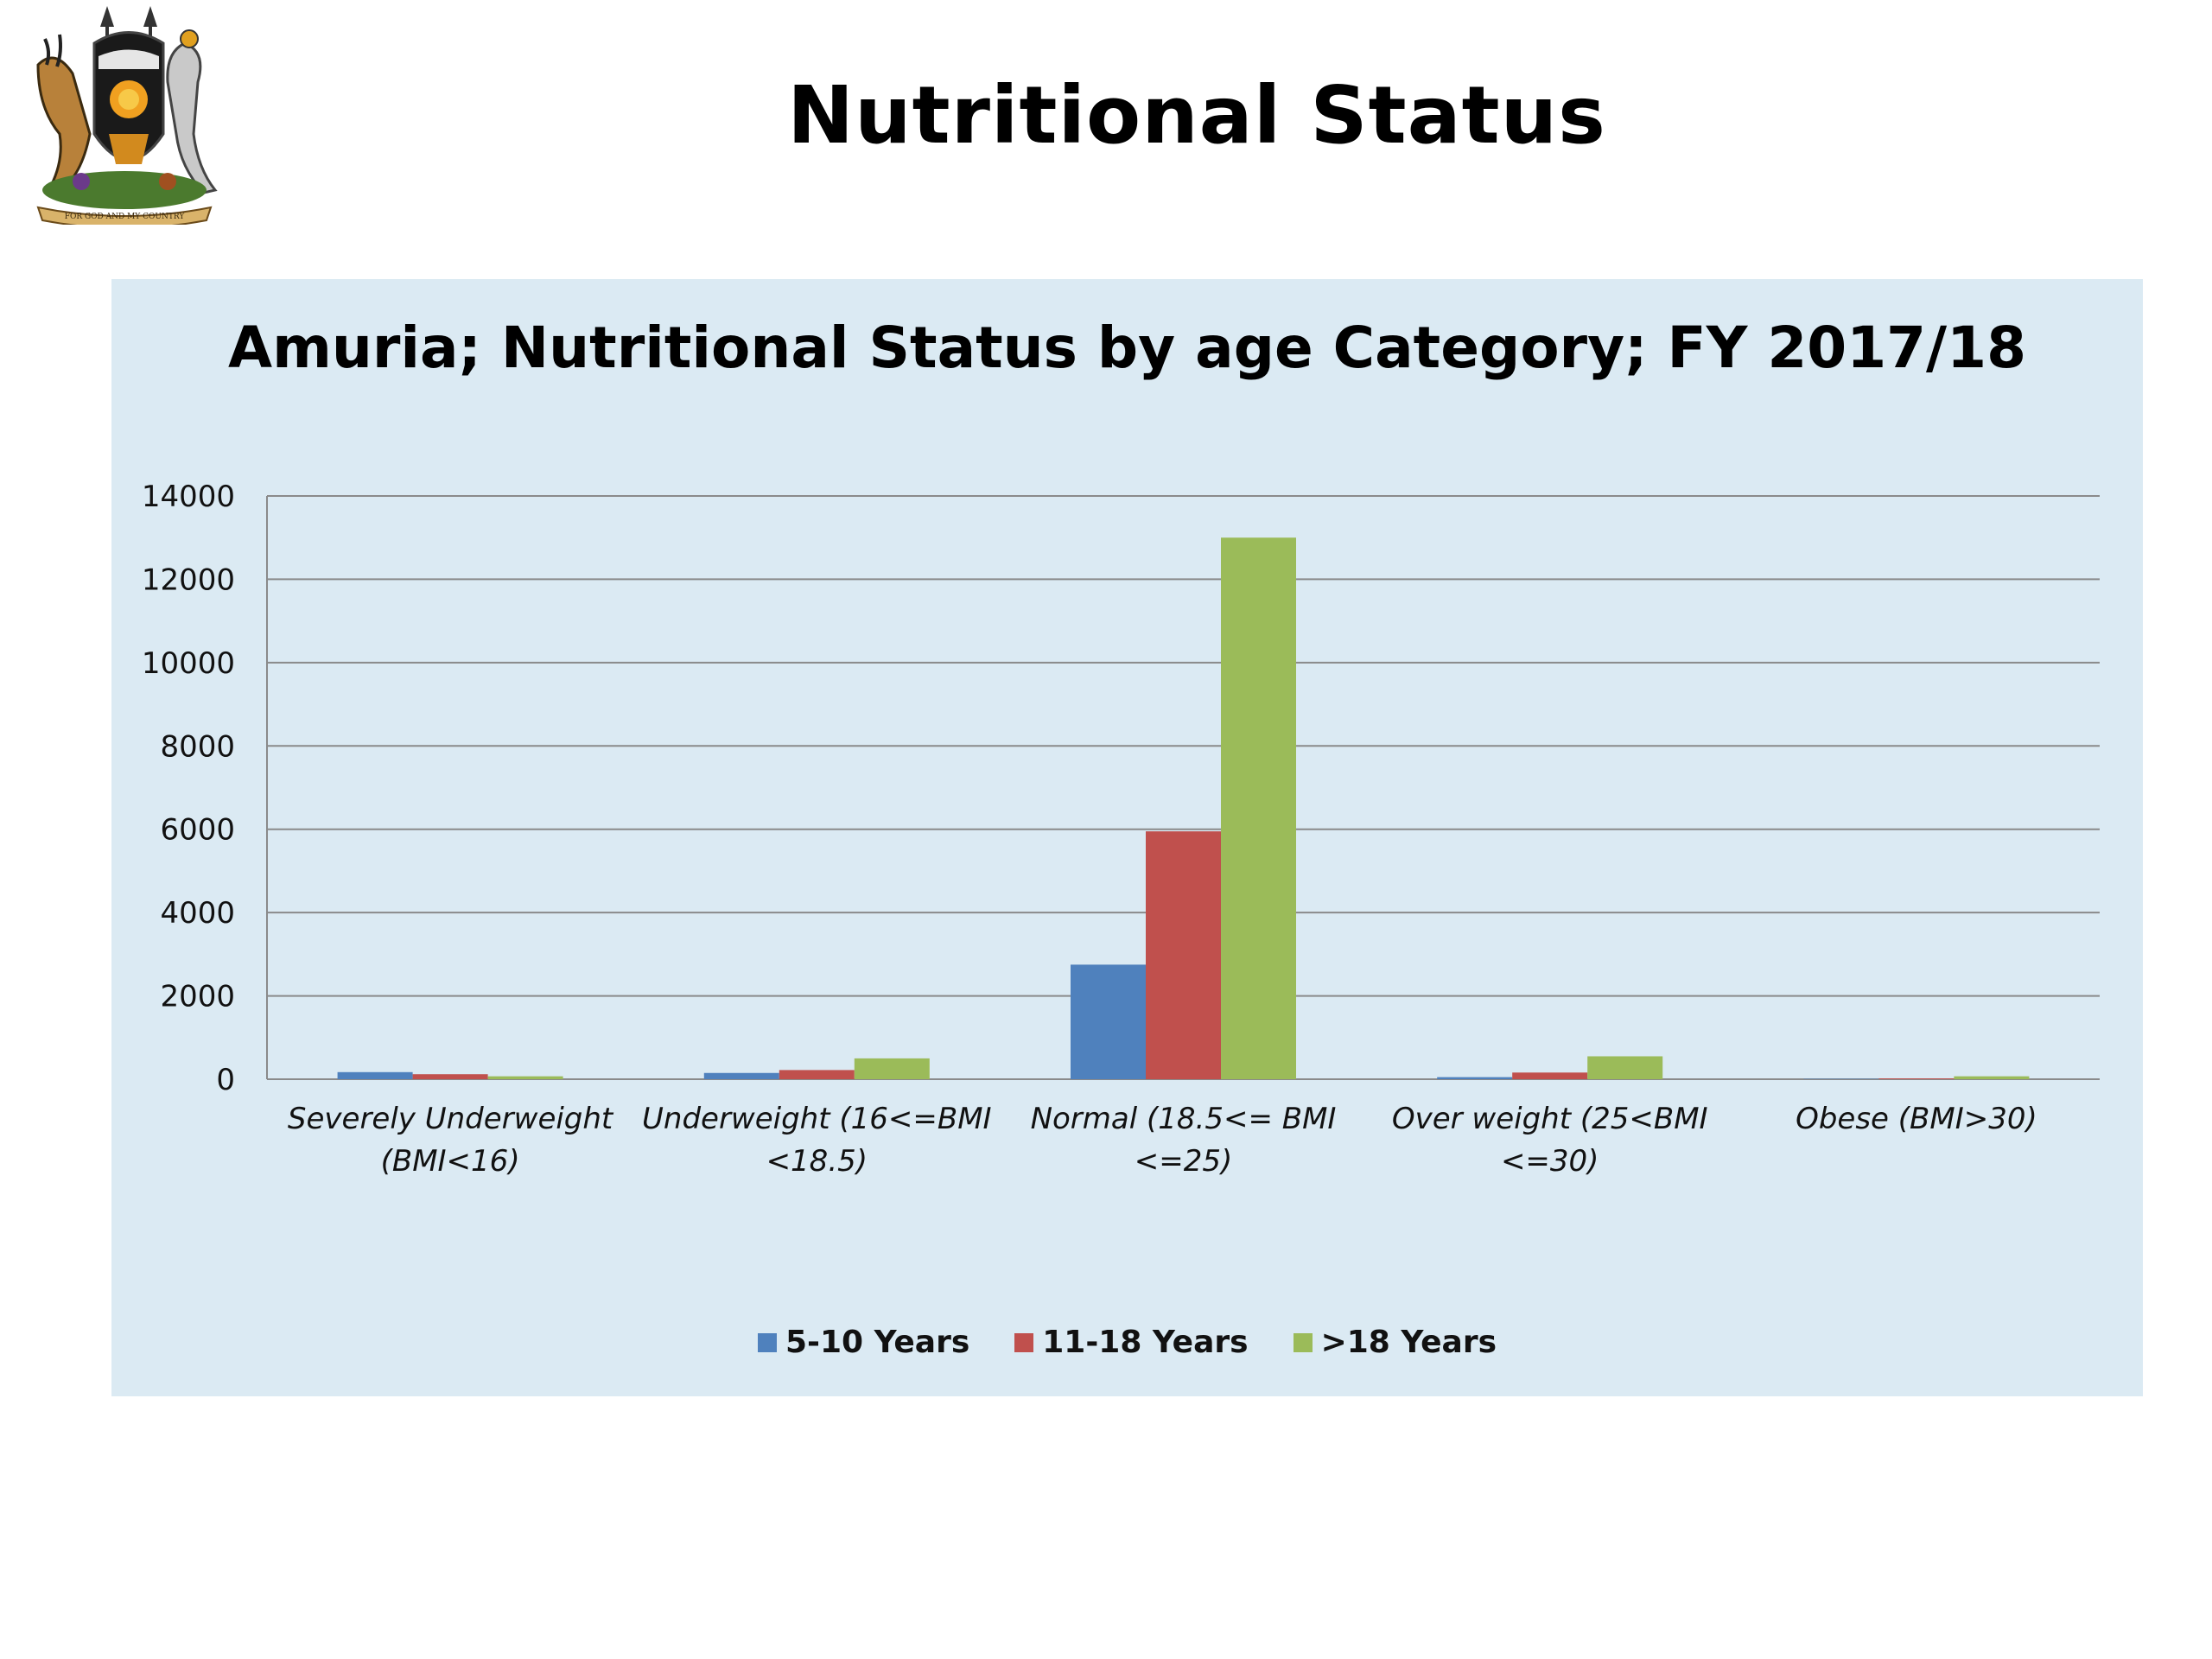 This screenshot has height=1659, width=2212. I want to click on legend-label: 11-18 Years, so click(1145, 1342).